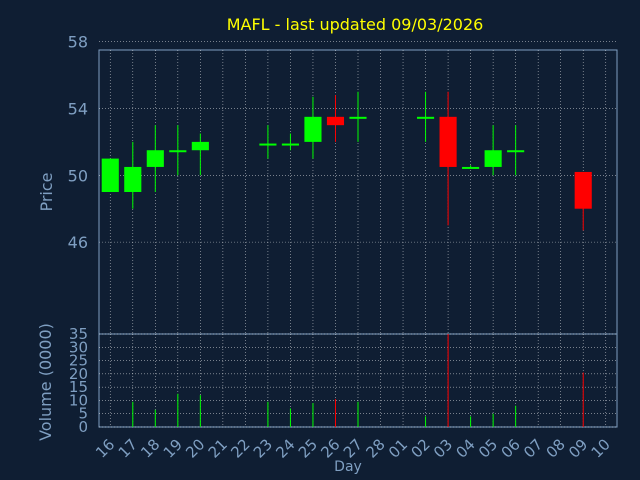 The image size is (640, 480). Describe the element at coordinates (78, 347) in the screenshot. I see `volume-tick-label: 30` at that location.